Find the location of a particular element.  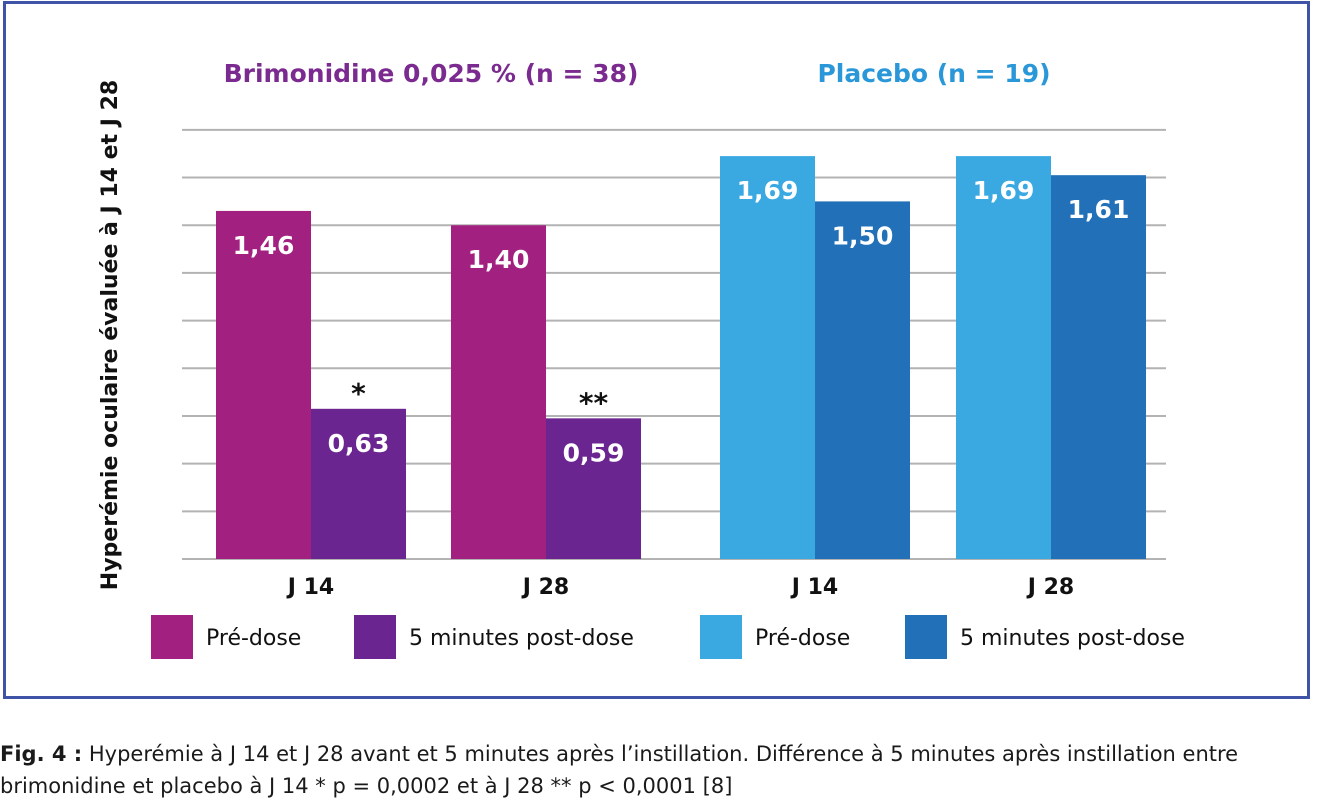

caption-label: Fig. 4 : is located at coordinates (41, 754).